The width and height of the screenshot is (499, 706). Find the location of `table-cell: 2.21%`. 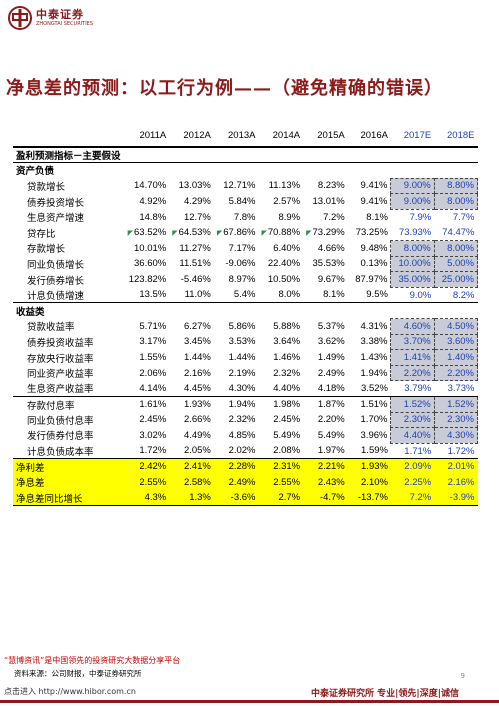

table-cell: 2.21% is located at coordinates (325, 466).